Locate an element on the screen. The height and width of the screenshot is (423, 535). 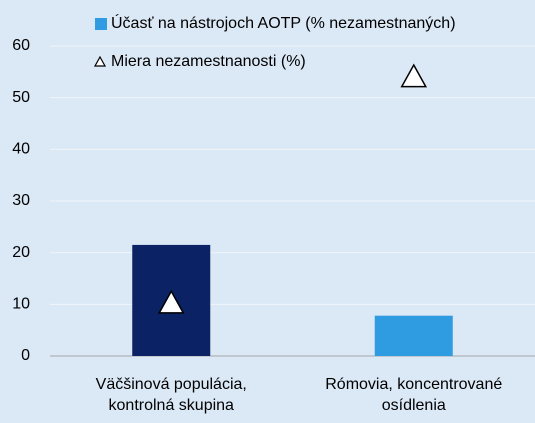
y-tick-label: 40 is located at coordinates (21, 149).